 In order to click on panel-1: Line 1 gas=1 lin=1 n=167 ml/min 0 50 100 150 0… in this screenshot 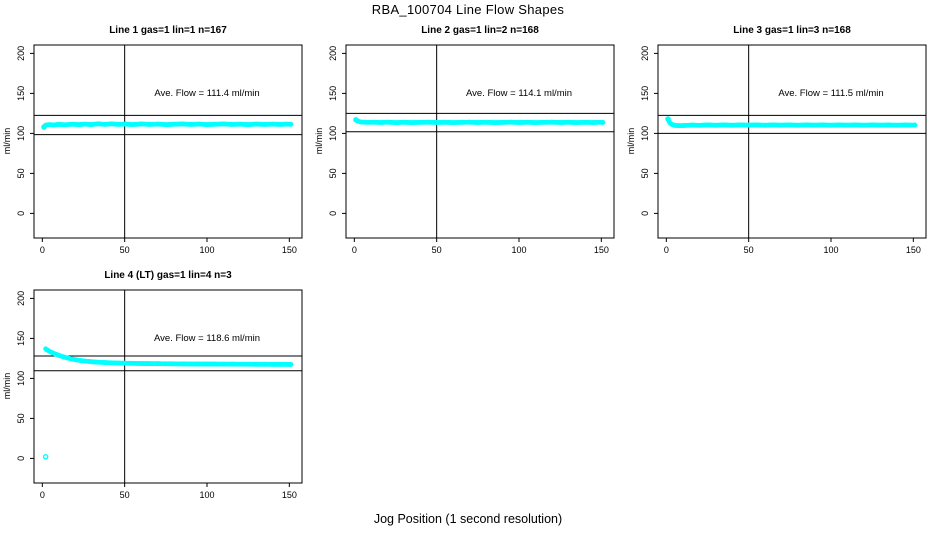, I will do `click(152, 140)`.